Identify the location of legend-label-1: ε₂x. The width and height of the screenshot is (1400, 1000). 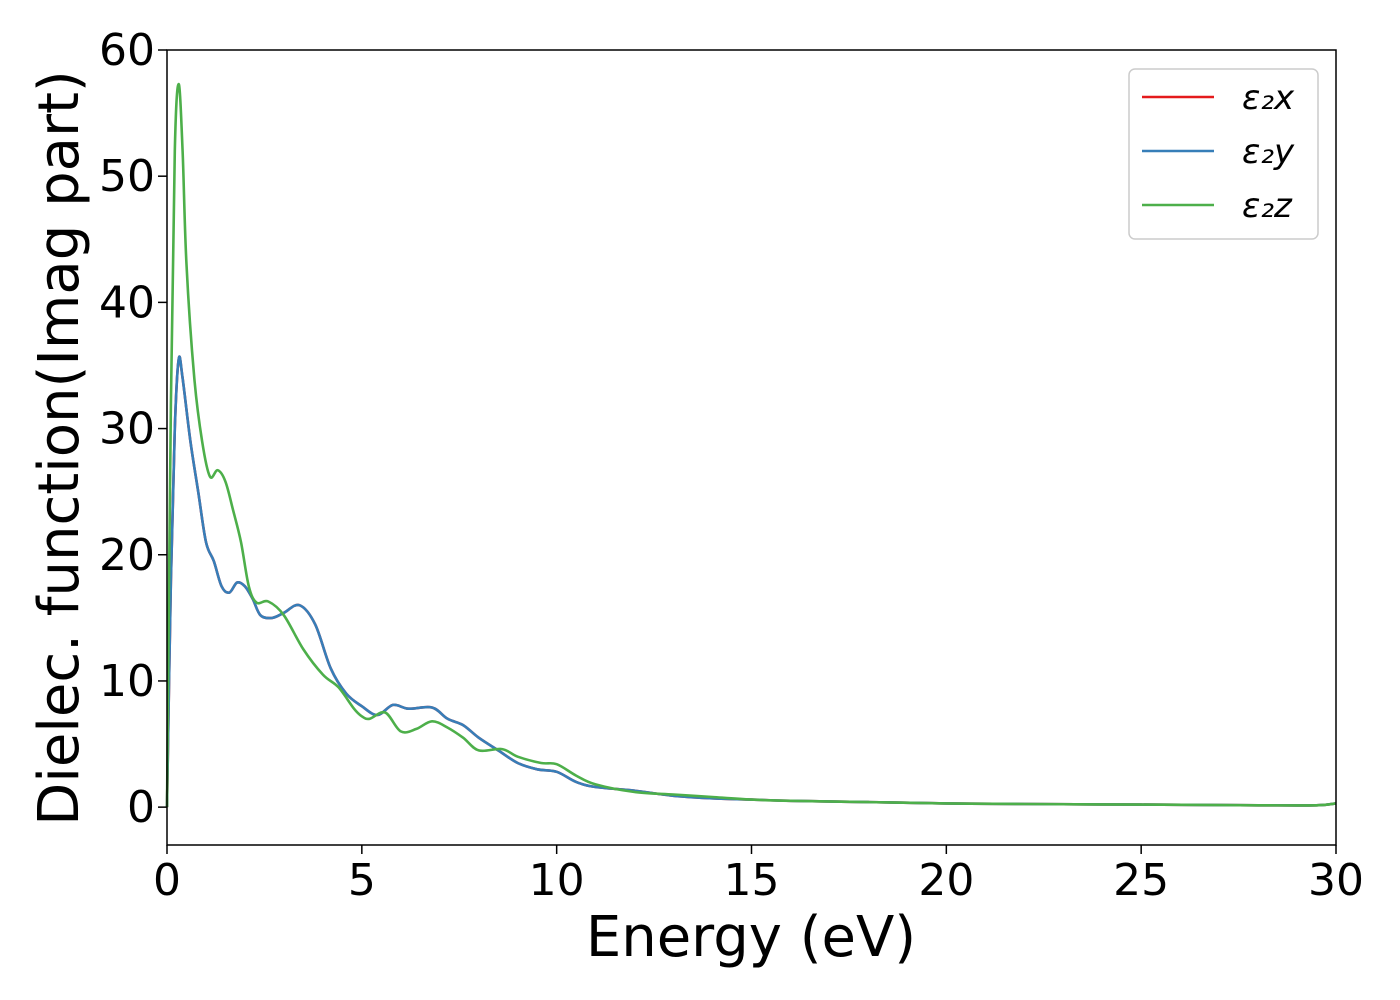
(1268, 98).